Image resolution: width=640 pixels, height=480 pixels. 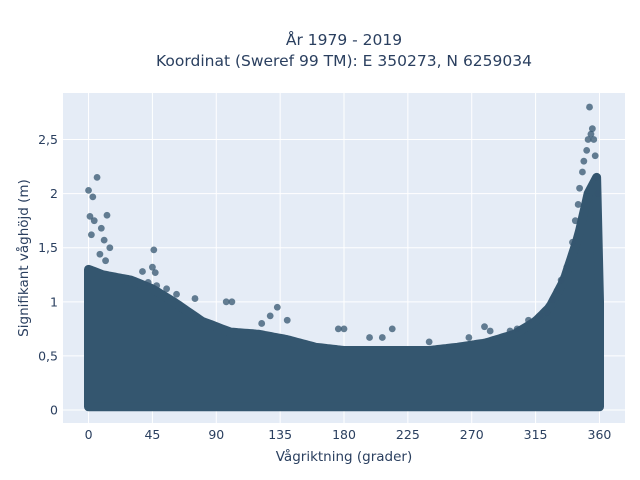 I want to click on x-tick-label: 0, so click(x=89, y=434).